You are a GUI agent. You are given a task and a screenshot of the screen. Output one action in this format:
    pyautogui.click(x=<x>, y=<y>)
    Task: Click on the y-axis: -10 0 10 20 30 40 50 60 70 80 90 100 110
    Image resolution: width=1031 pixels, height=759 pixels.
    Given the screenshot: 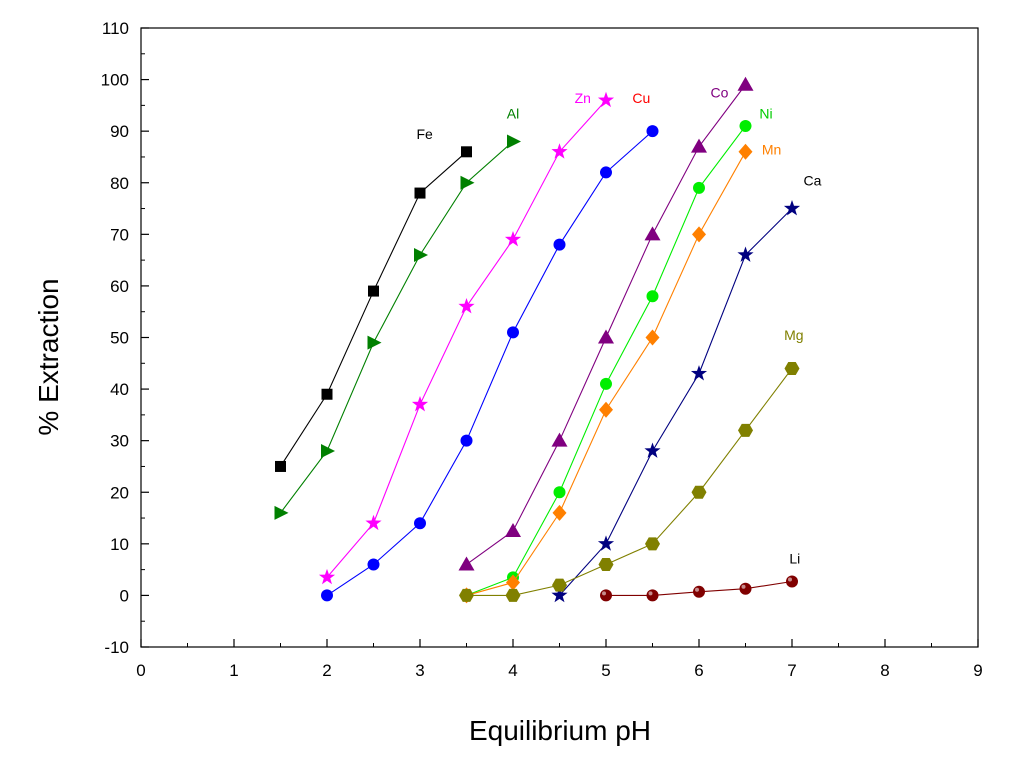 What is the action you would take?
    pyautogui.click(x=125, y=338)
    